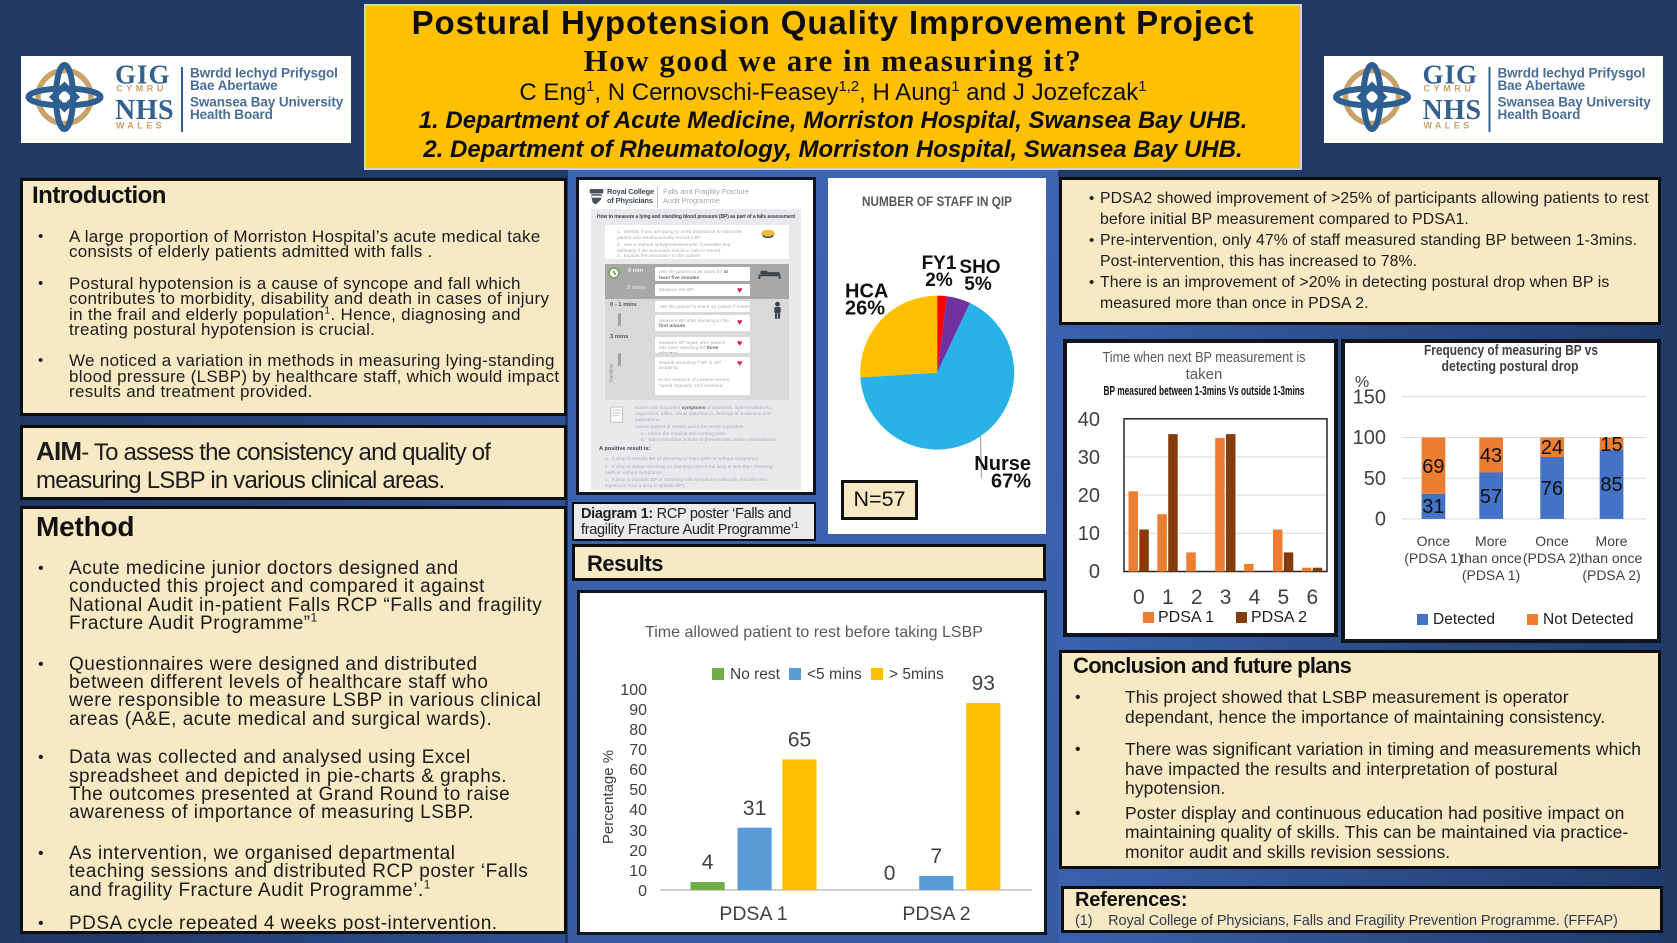  What do you see at coordinates (936, 856) in the screenshot?
I see `svg-text: 7` at bounding box center [936, 856].